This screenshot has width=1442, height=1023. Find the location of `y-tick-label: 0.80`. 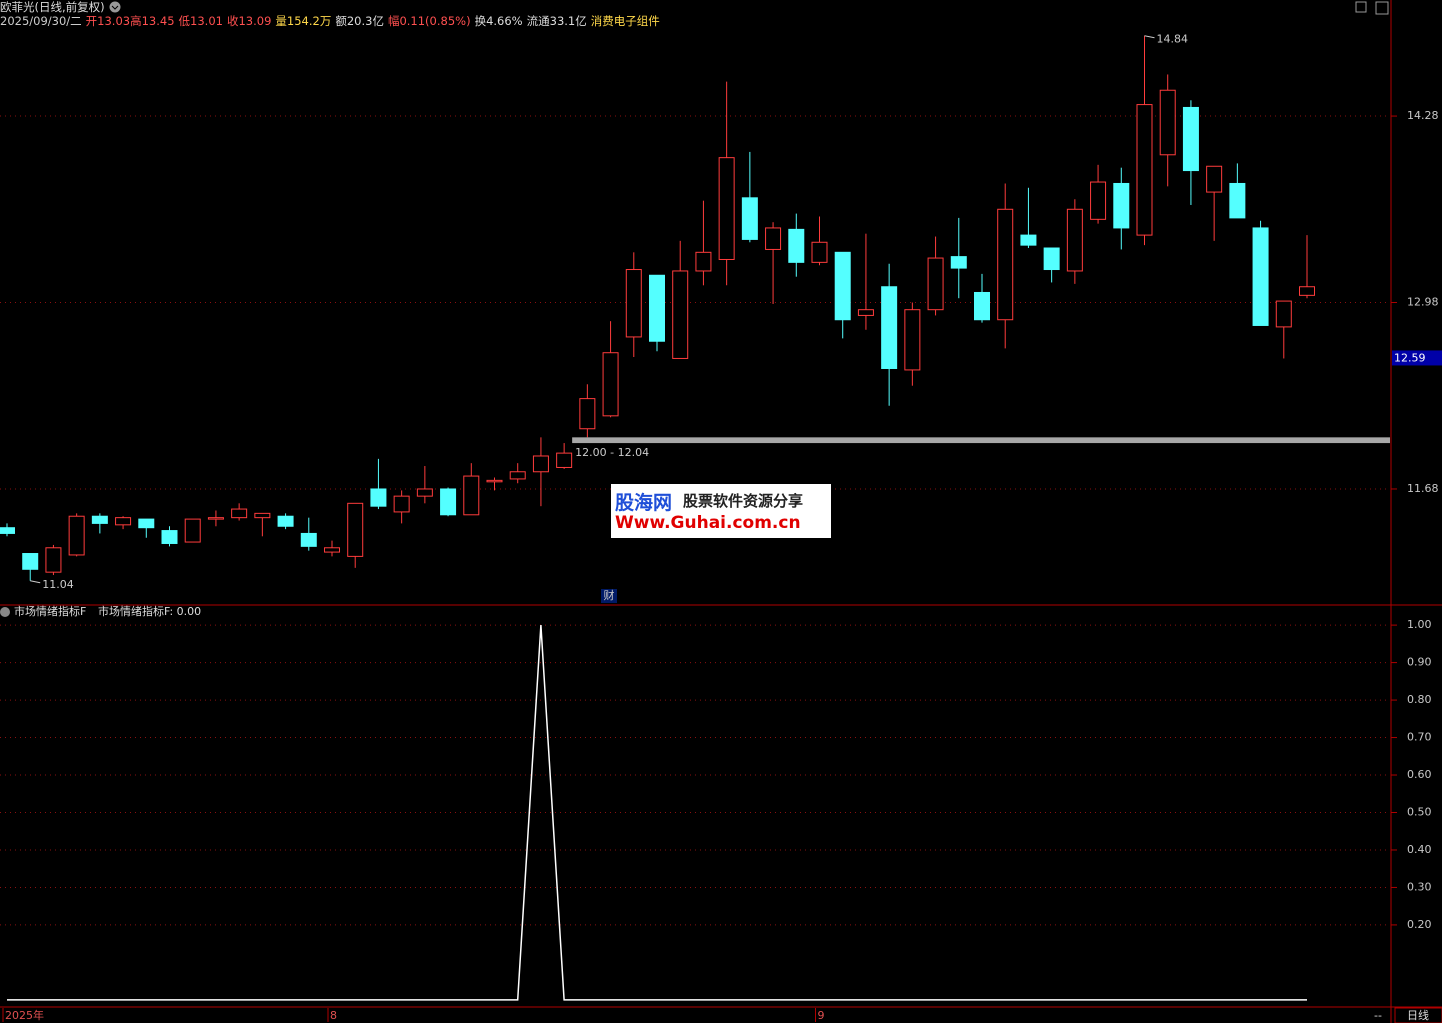

y-tick-label: 0.80 is located at coordinates (1419, 699).